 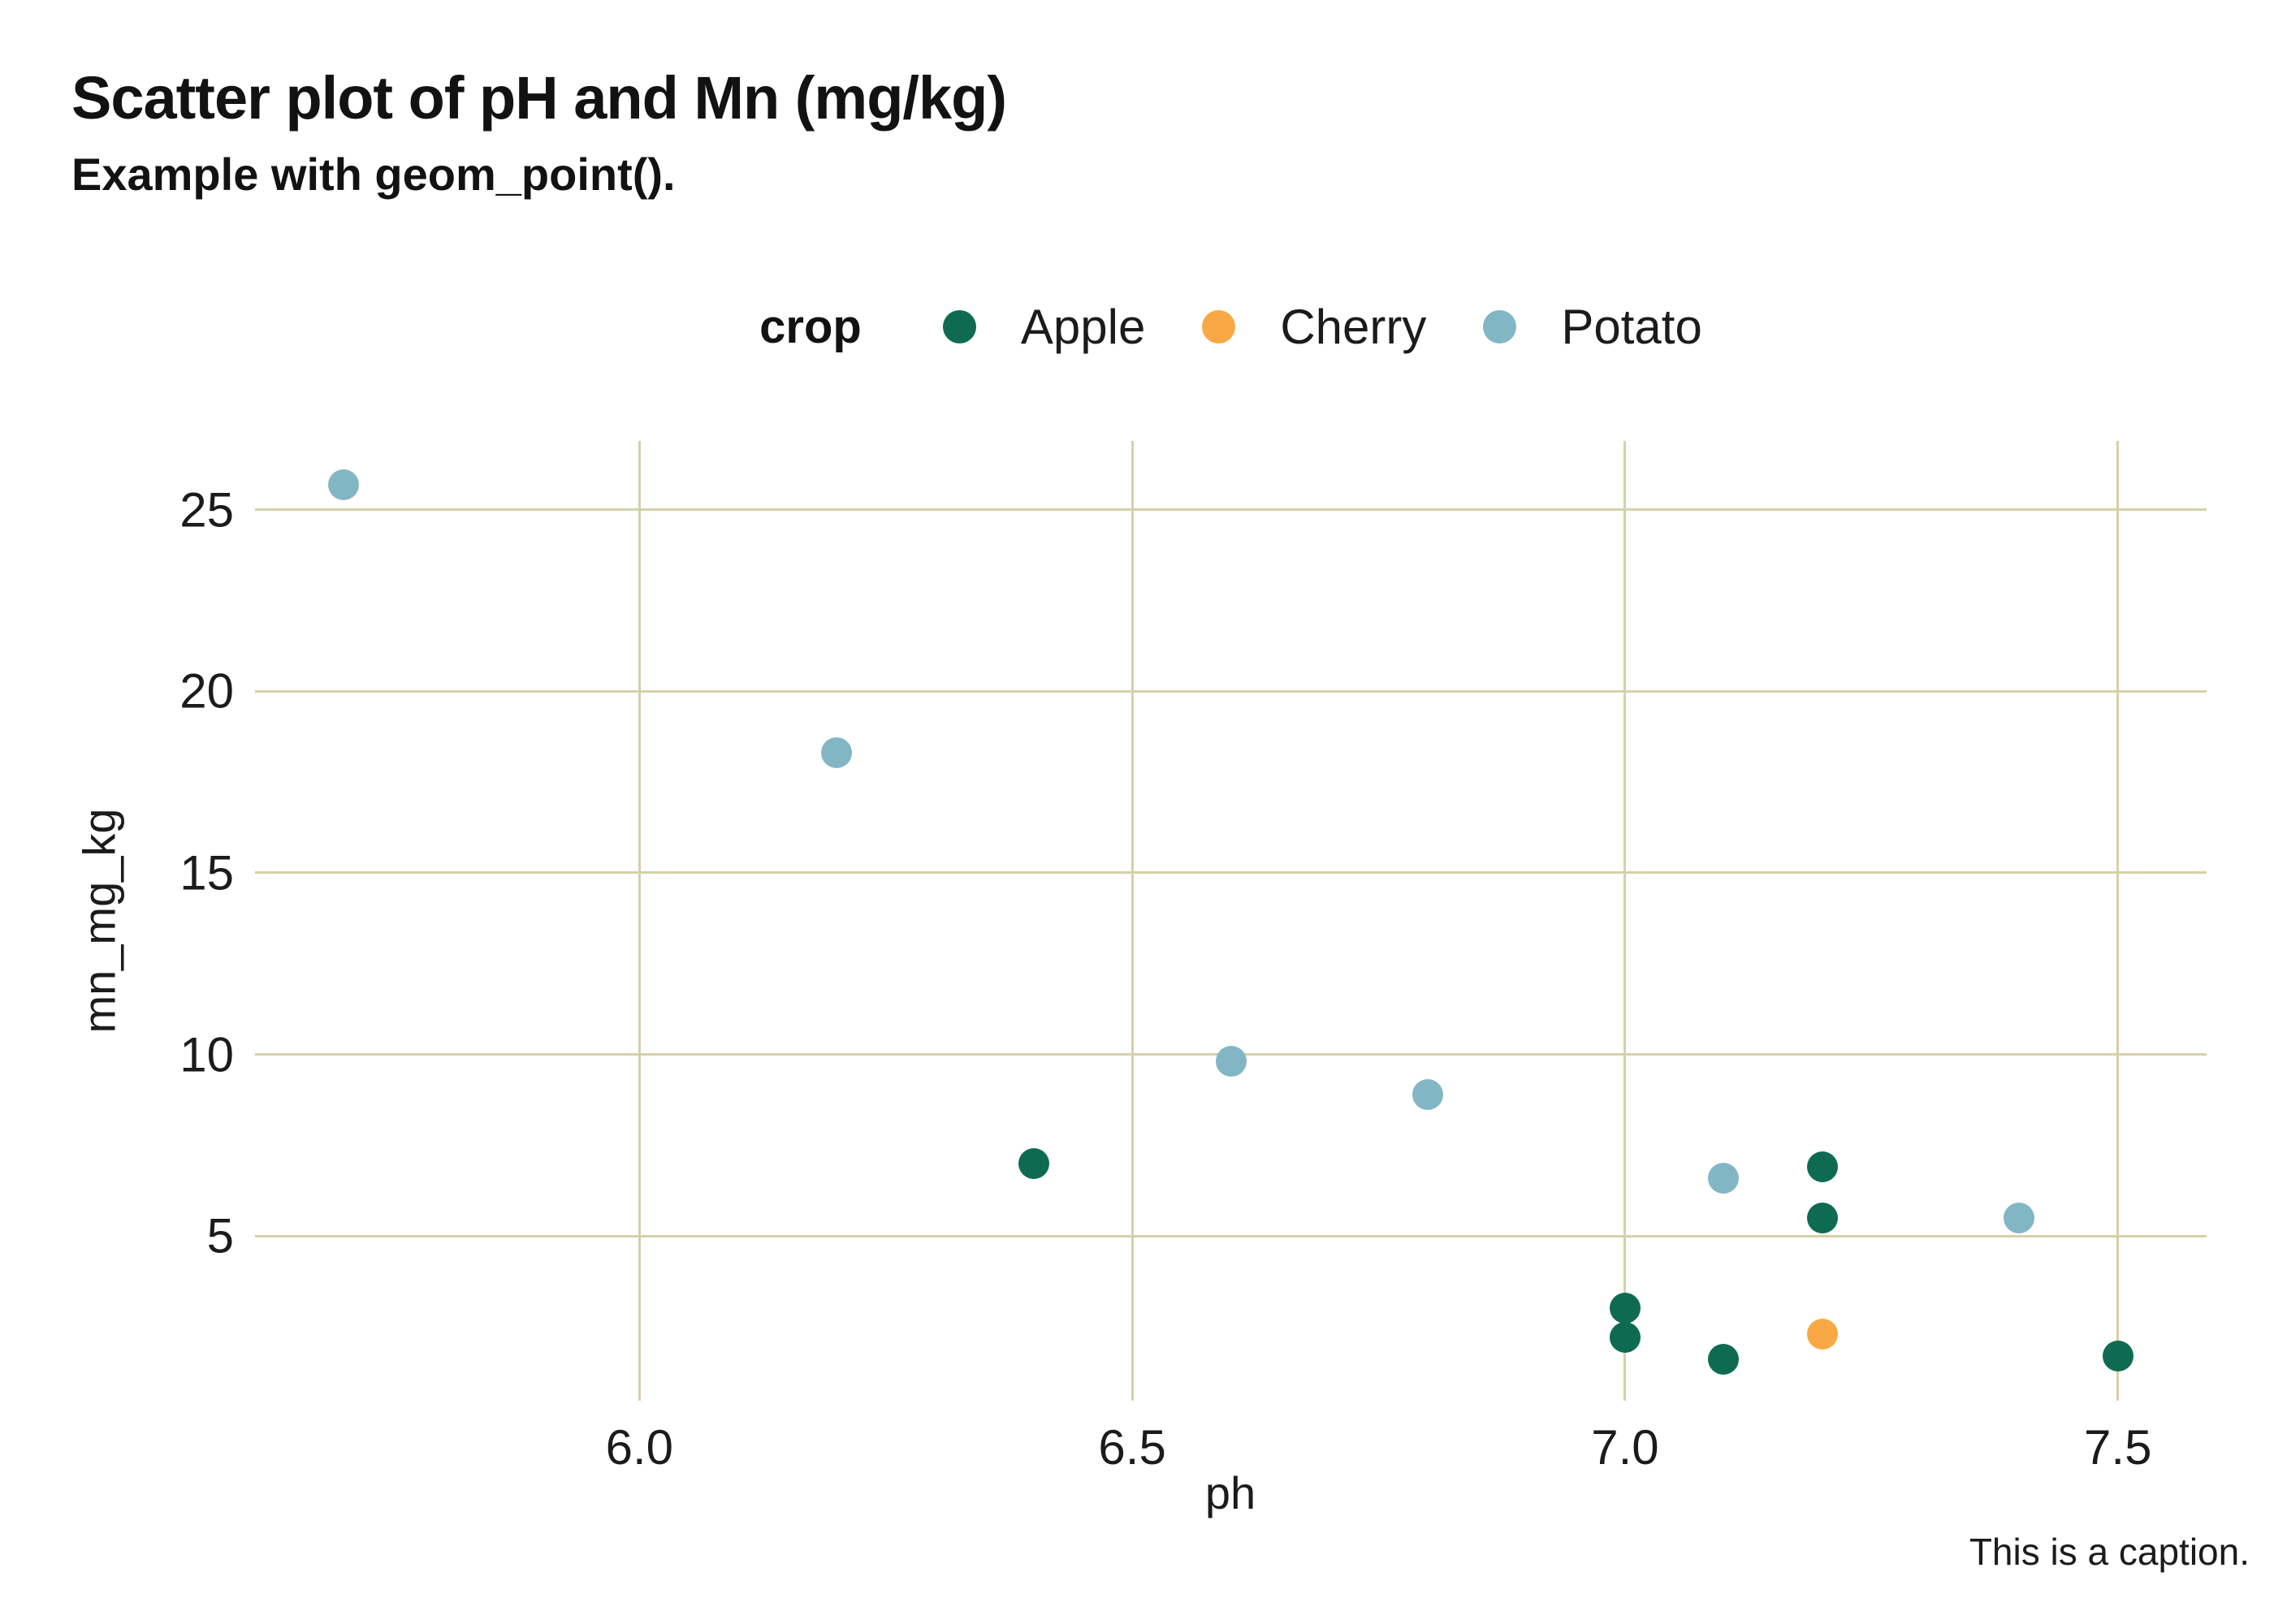 I want to click on legend-item-apple: Apple, so click(x=1044, y=327).